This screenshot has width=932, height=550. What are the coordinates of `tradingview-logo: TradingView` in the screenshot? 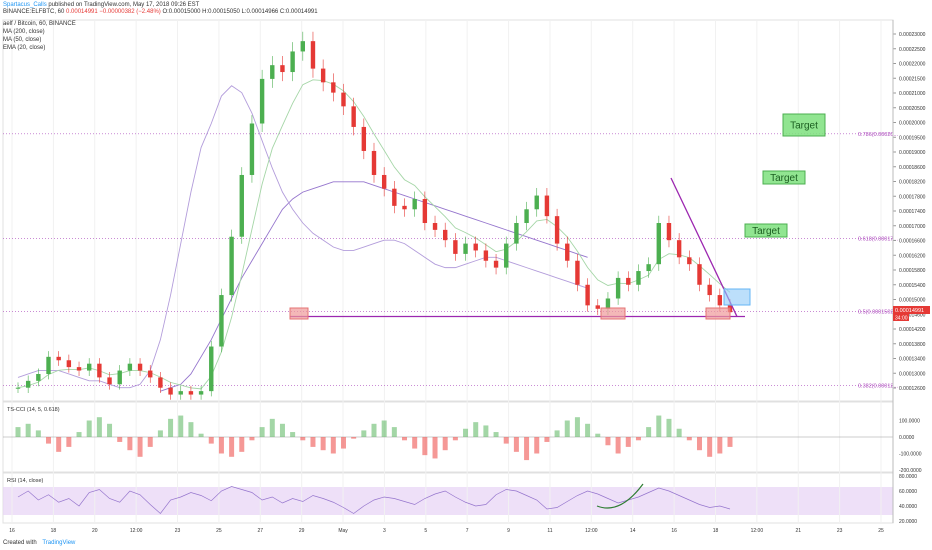 It's located at (59, 543).